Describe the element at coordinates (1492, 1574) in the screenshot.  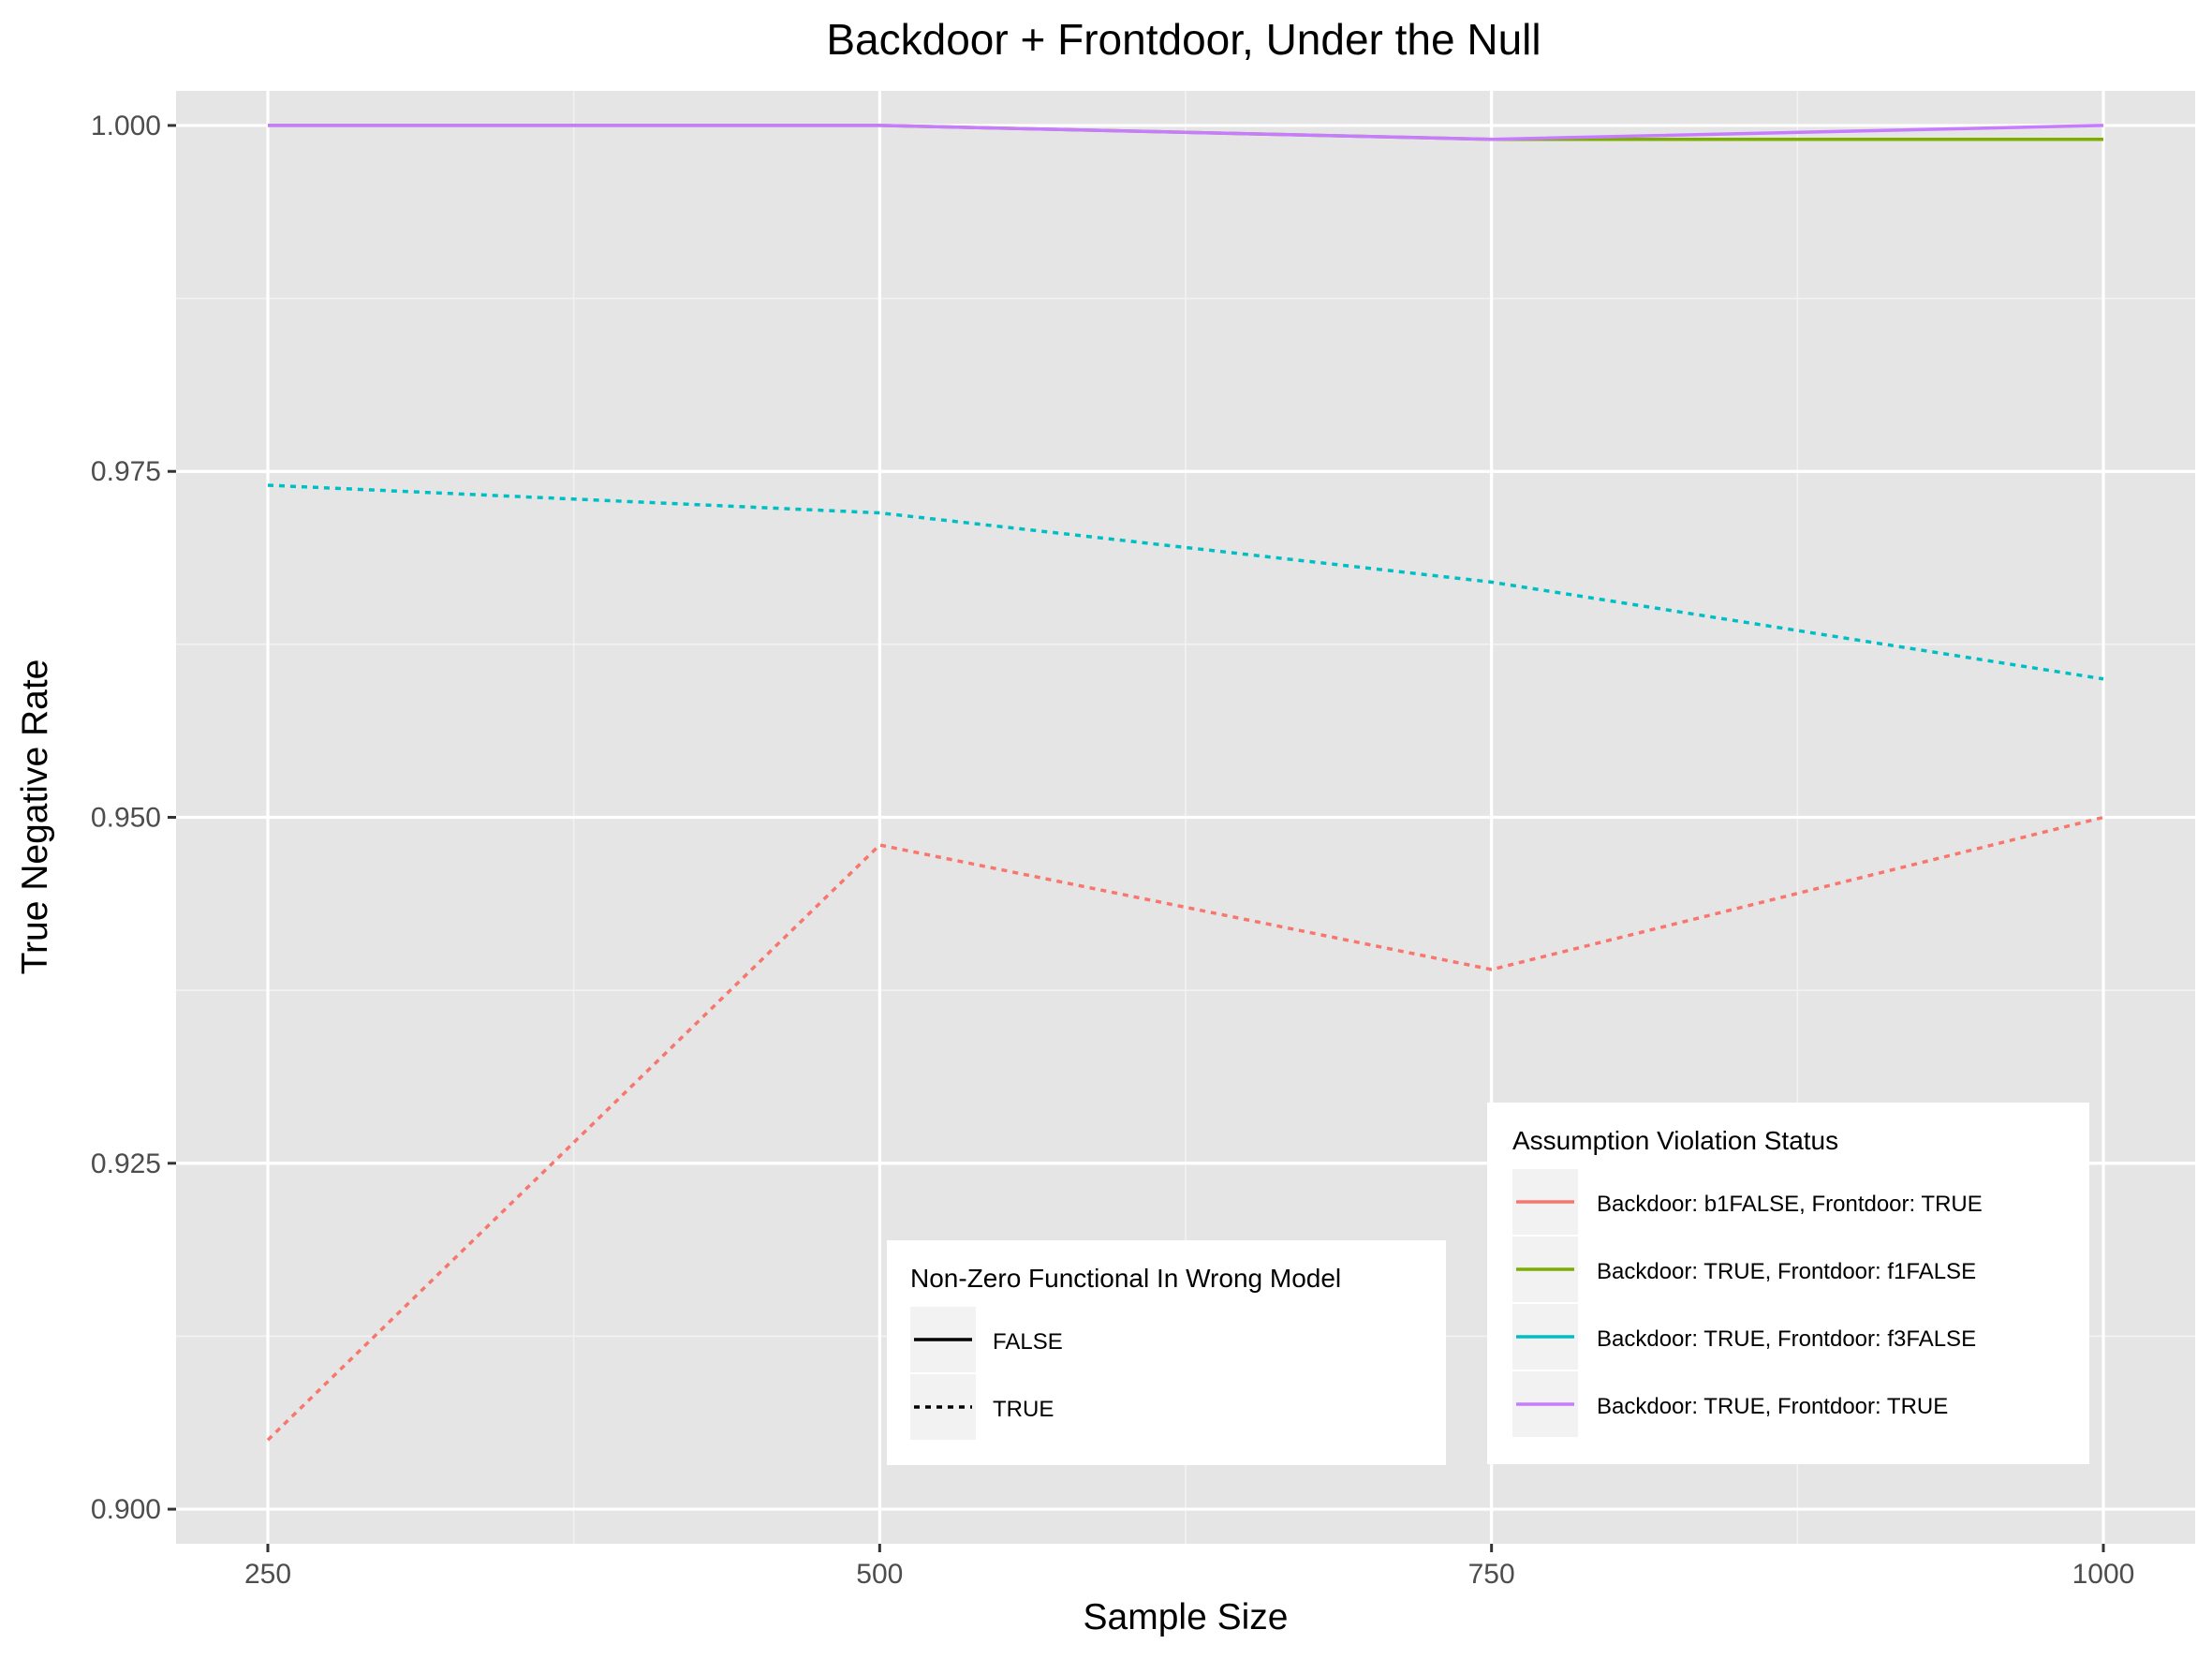
I see `x-tick-label: 750` at that location.